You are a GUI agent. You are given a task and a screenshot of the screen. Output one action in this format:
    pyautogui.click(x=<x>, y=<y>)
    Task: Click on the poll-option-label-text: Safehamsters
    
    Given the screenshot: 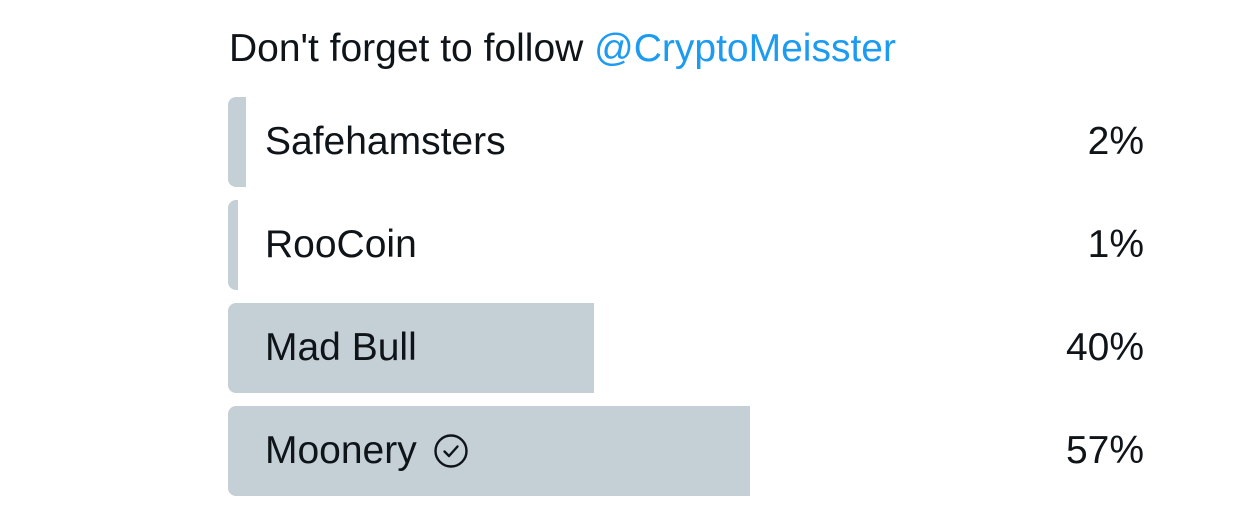 What is the action you would take?
    pyautogui.click(x=385, y=141)
    